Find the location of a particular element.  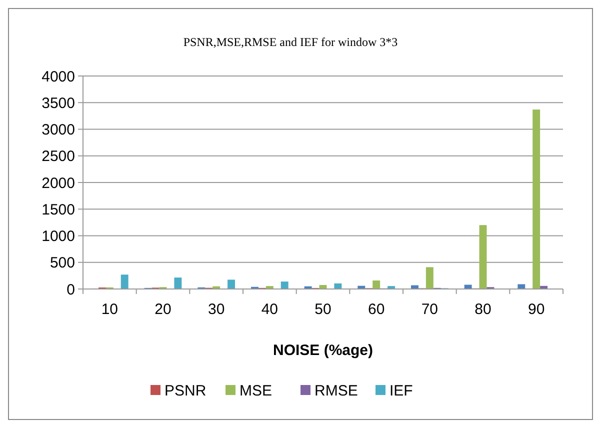

legend-label: RMSE is located at coordinates (336, 391).